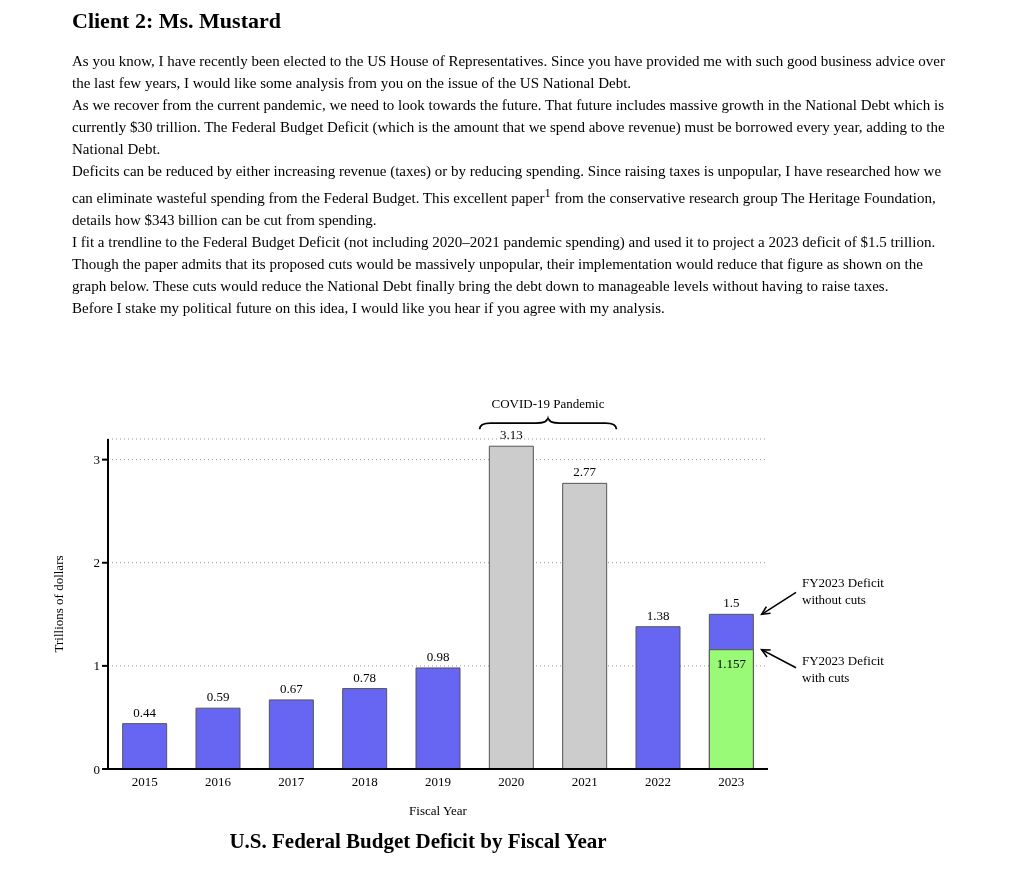 The height and width of the screenshot is (896, 1024). I want to click on text: As you know, I have recently been elected to the US House of Representatives. Since you have provided me with such good business advice over the last few years, I would like some analysis from you on the issue of the US National Debt., so click(509, 72).